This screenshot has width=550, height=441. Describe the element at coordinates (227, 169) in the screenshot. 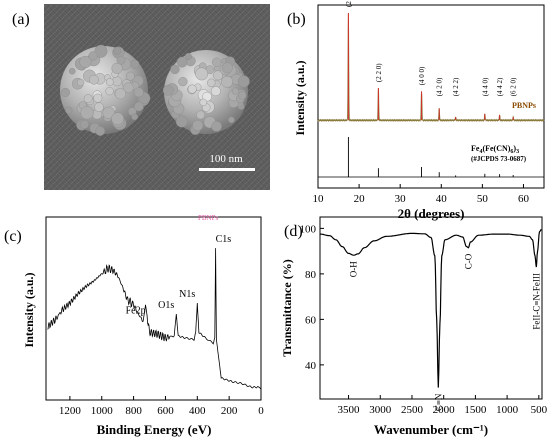

I see `scale-bar` at that location.